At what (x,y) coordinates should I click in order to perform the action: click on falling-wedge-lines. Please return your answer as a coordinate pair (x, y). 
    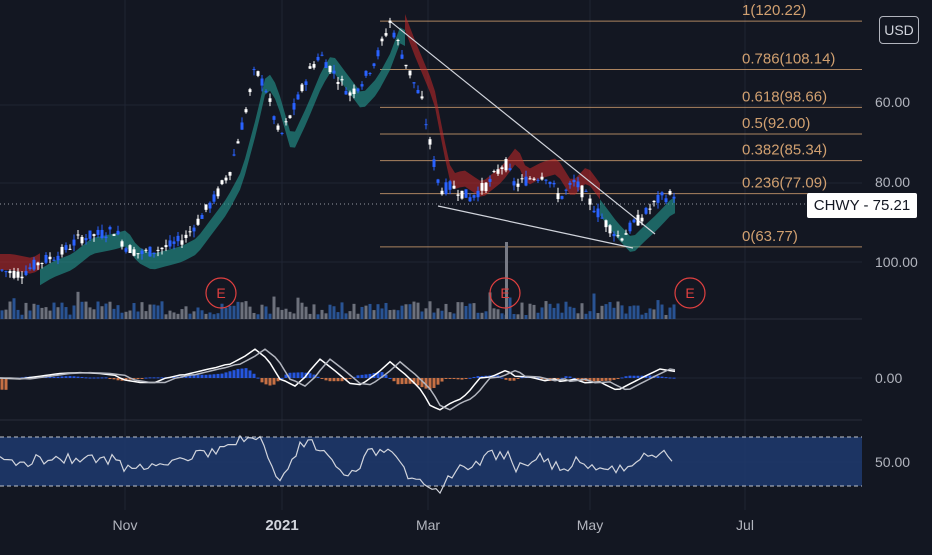
    Looking at the image, I should click on (522, 134).